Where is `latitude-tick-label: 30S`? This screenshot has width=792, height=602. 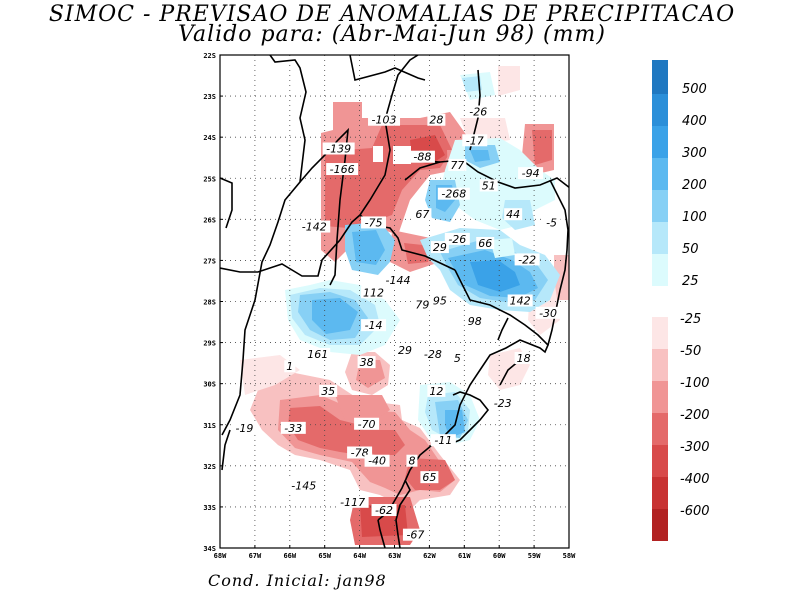 latitude-tick-label: 30S is located at coordinates (209, 385).